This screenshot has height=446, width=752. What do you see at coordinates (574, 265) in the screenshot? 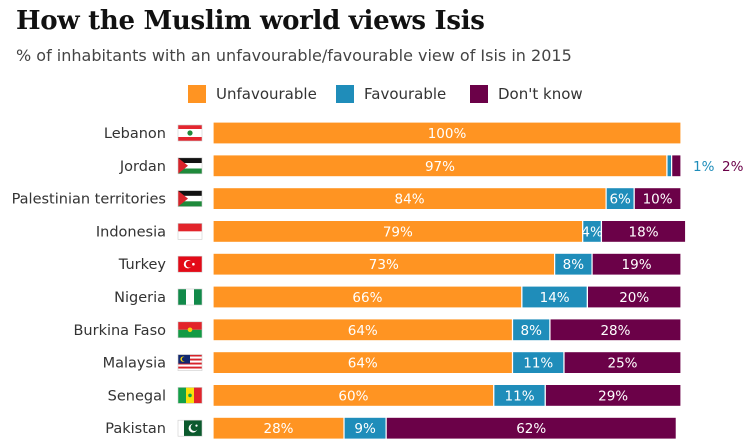
I see `data-label-turkey-favourable: 8%` at bounding box center [574, 265].